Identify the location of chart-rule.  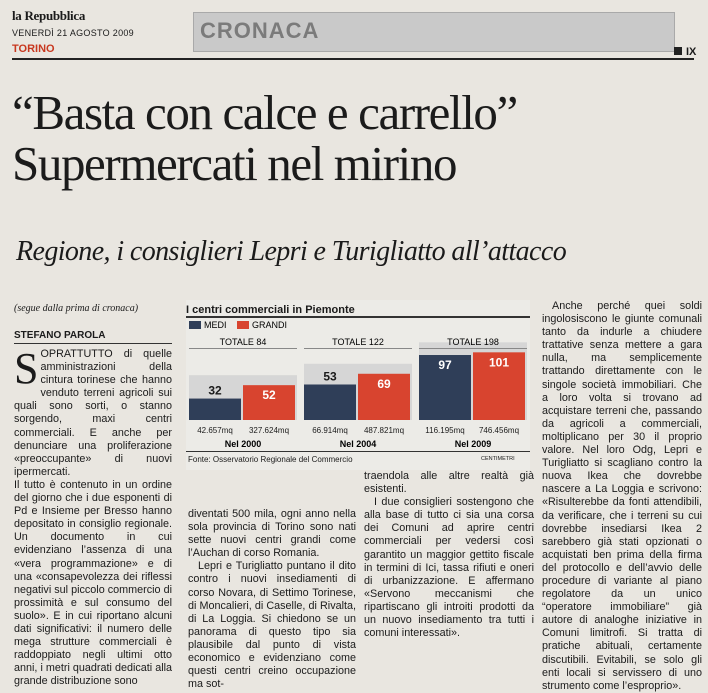
(358, 317).